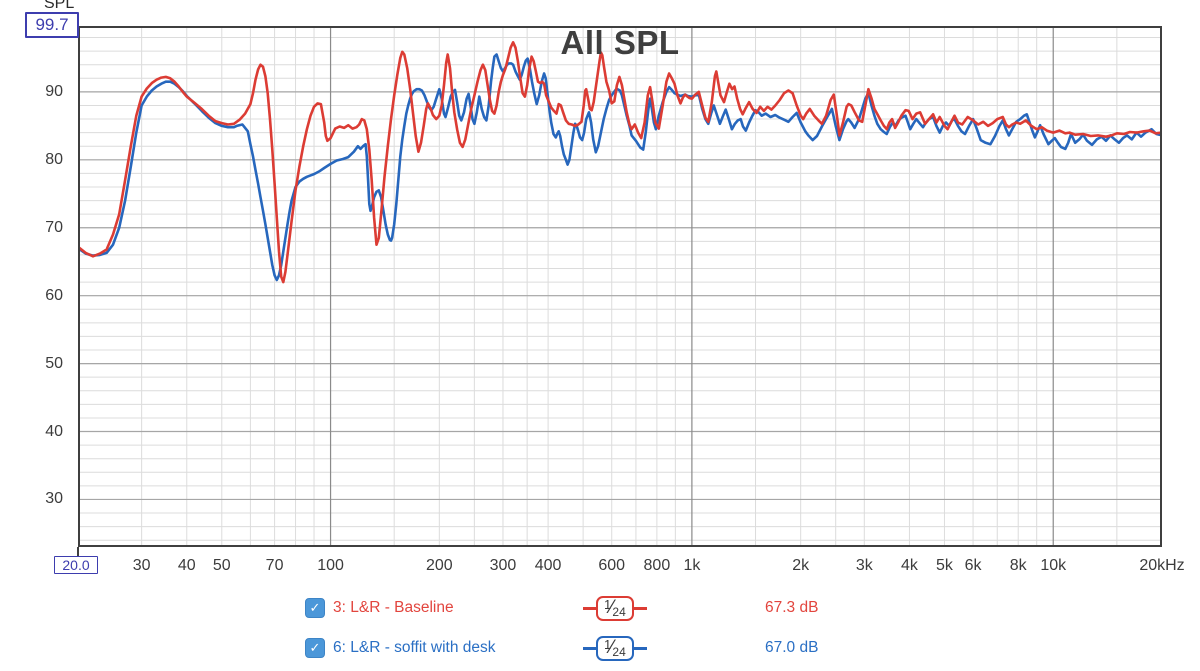  What do you see at coordinates (59, 6) in the screenshot?
I see `y-axis-name: SPL` at bounding box center [59, 6].